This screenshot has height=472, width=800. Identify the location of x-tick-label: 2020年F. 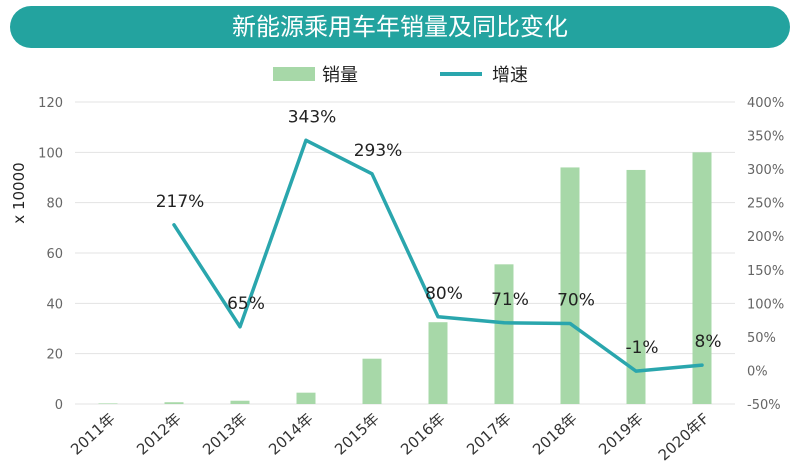
(684, 437).